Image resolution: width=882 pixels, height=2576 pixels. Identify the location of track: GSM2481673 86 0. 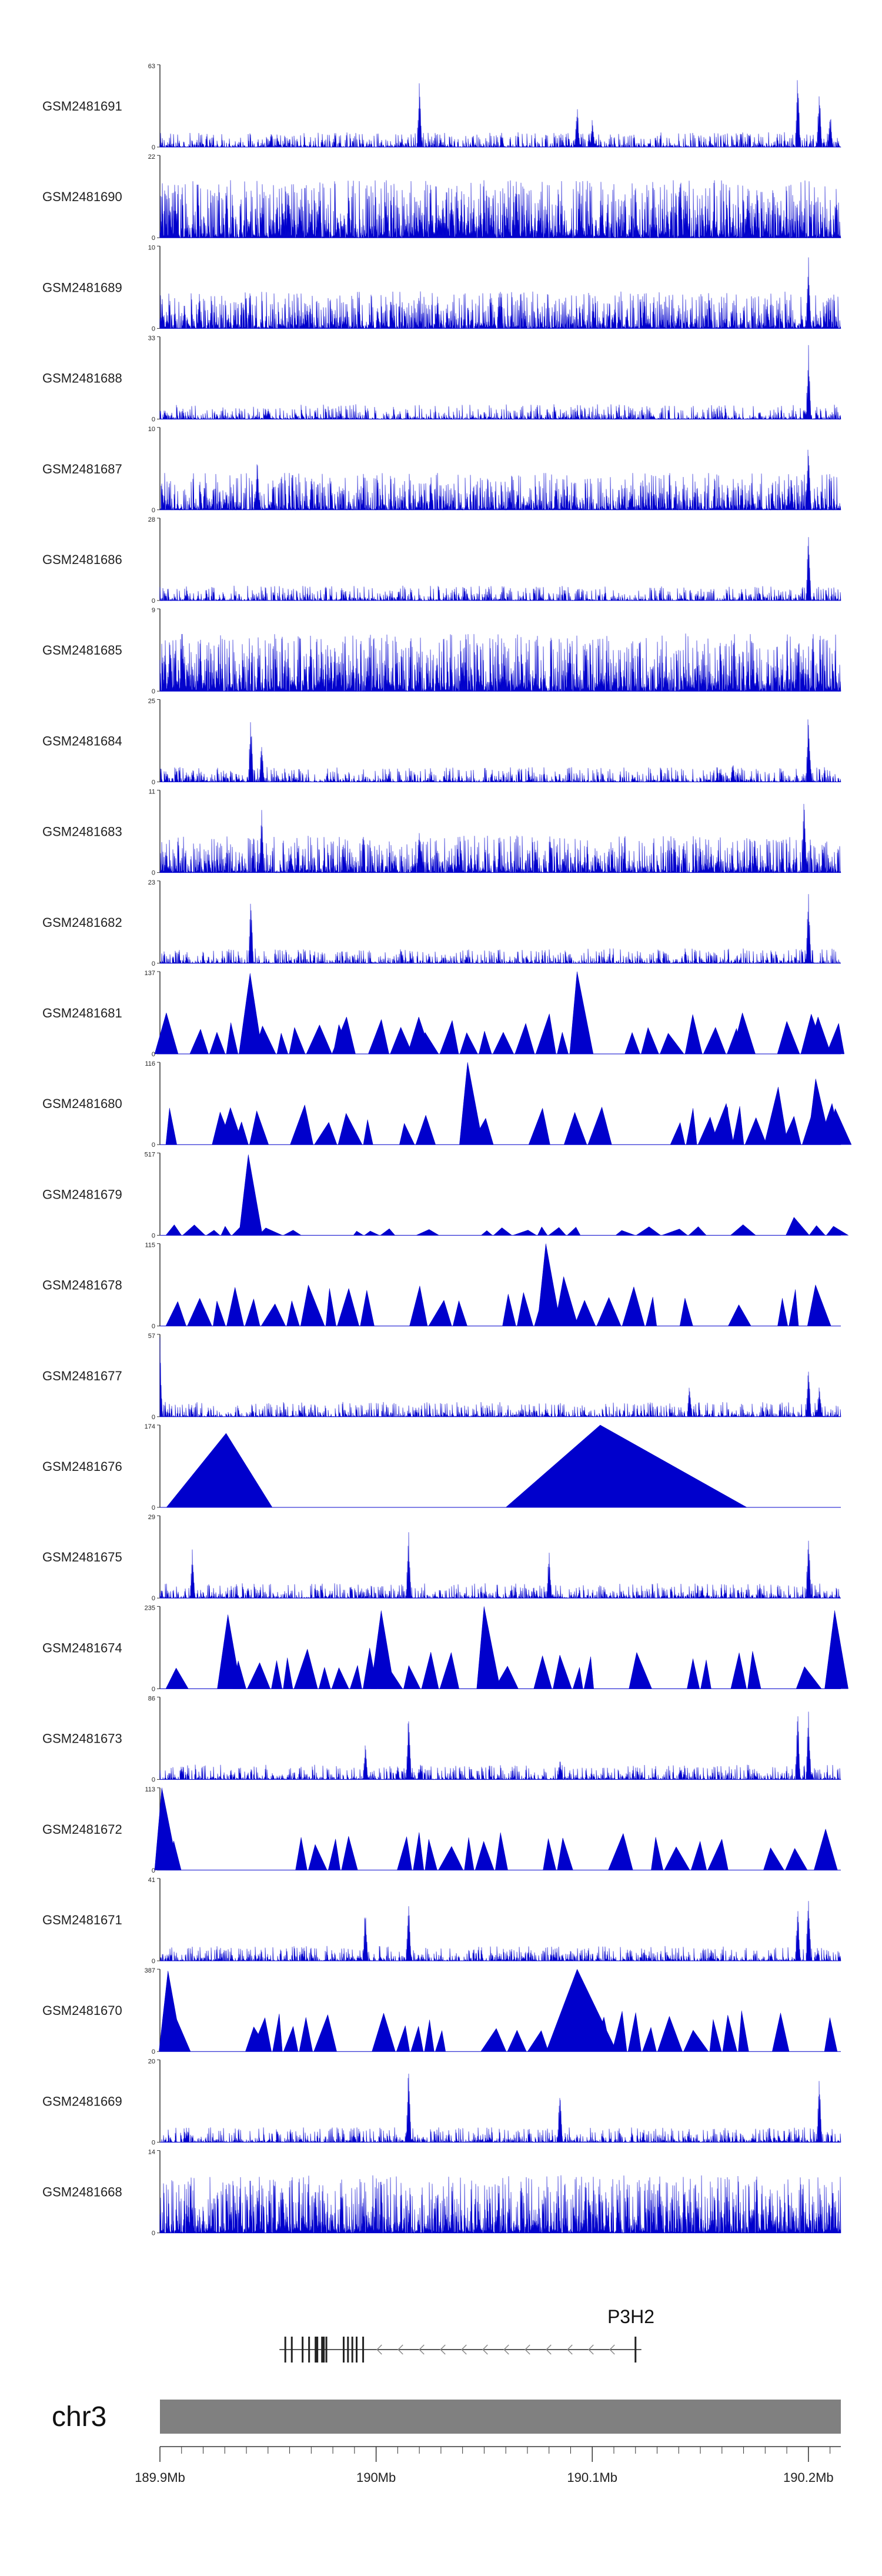
(441, 1740).